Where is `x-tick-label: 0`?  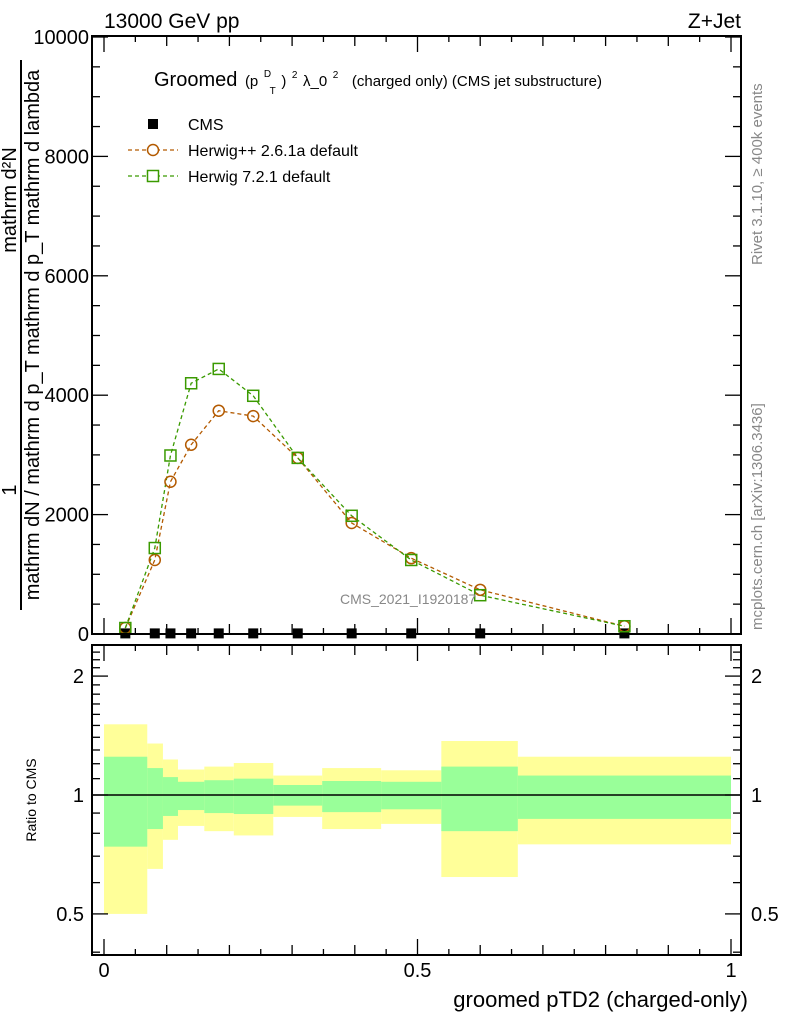 x-tick-label: 0 is located at coordinates (103, 971).